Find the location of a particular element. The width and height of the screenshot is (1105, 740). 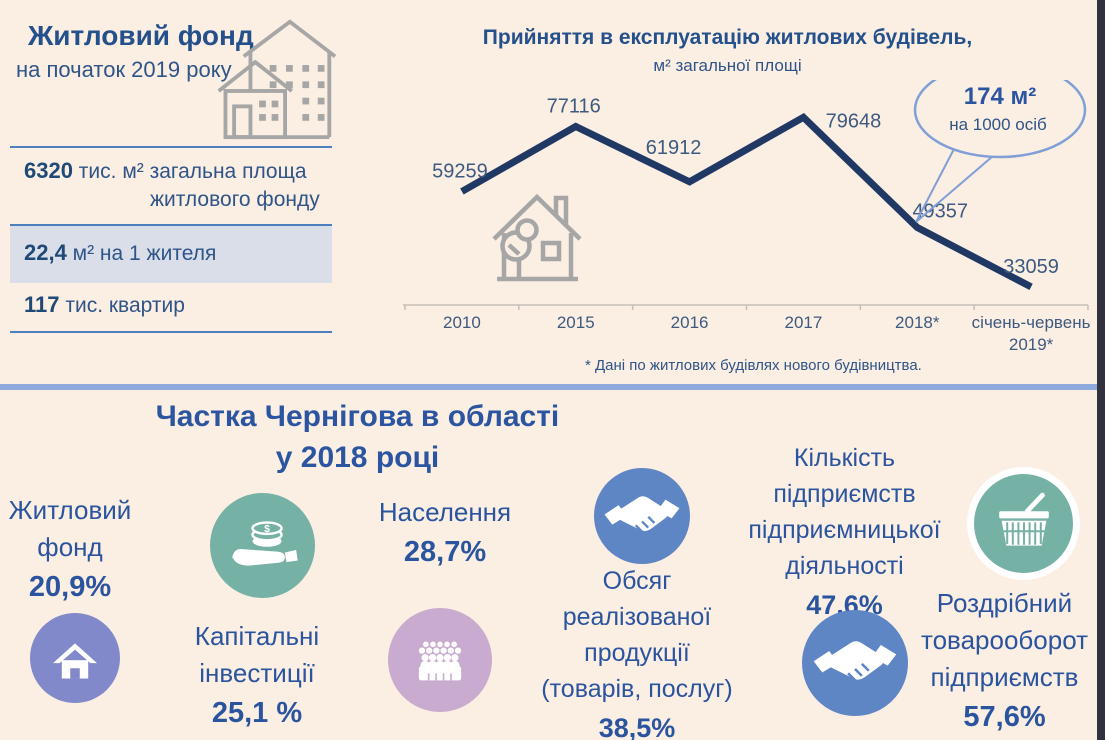

share-value: 38,5% is located at coordinates (637, 726).